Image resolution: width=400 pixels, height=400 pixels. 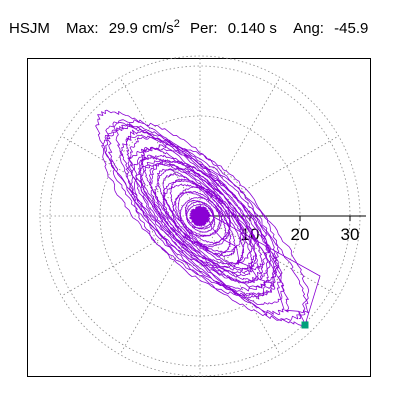 I want to click on end-marker-group, so click(x=305, y=325).